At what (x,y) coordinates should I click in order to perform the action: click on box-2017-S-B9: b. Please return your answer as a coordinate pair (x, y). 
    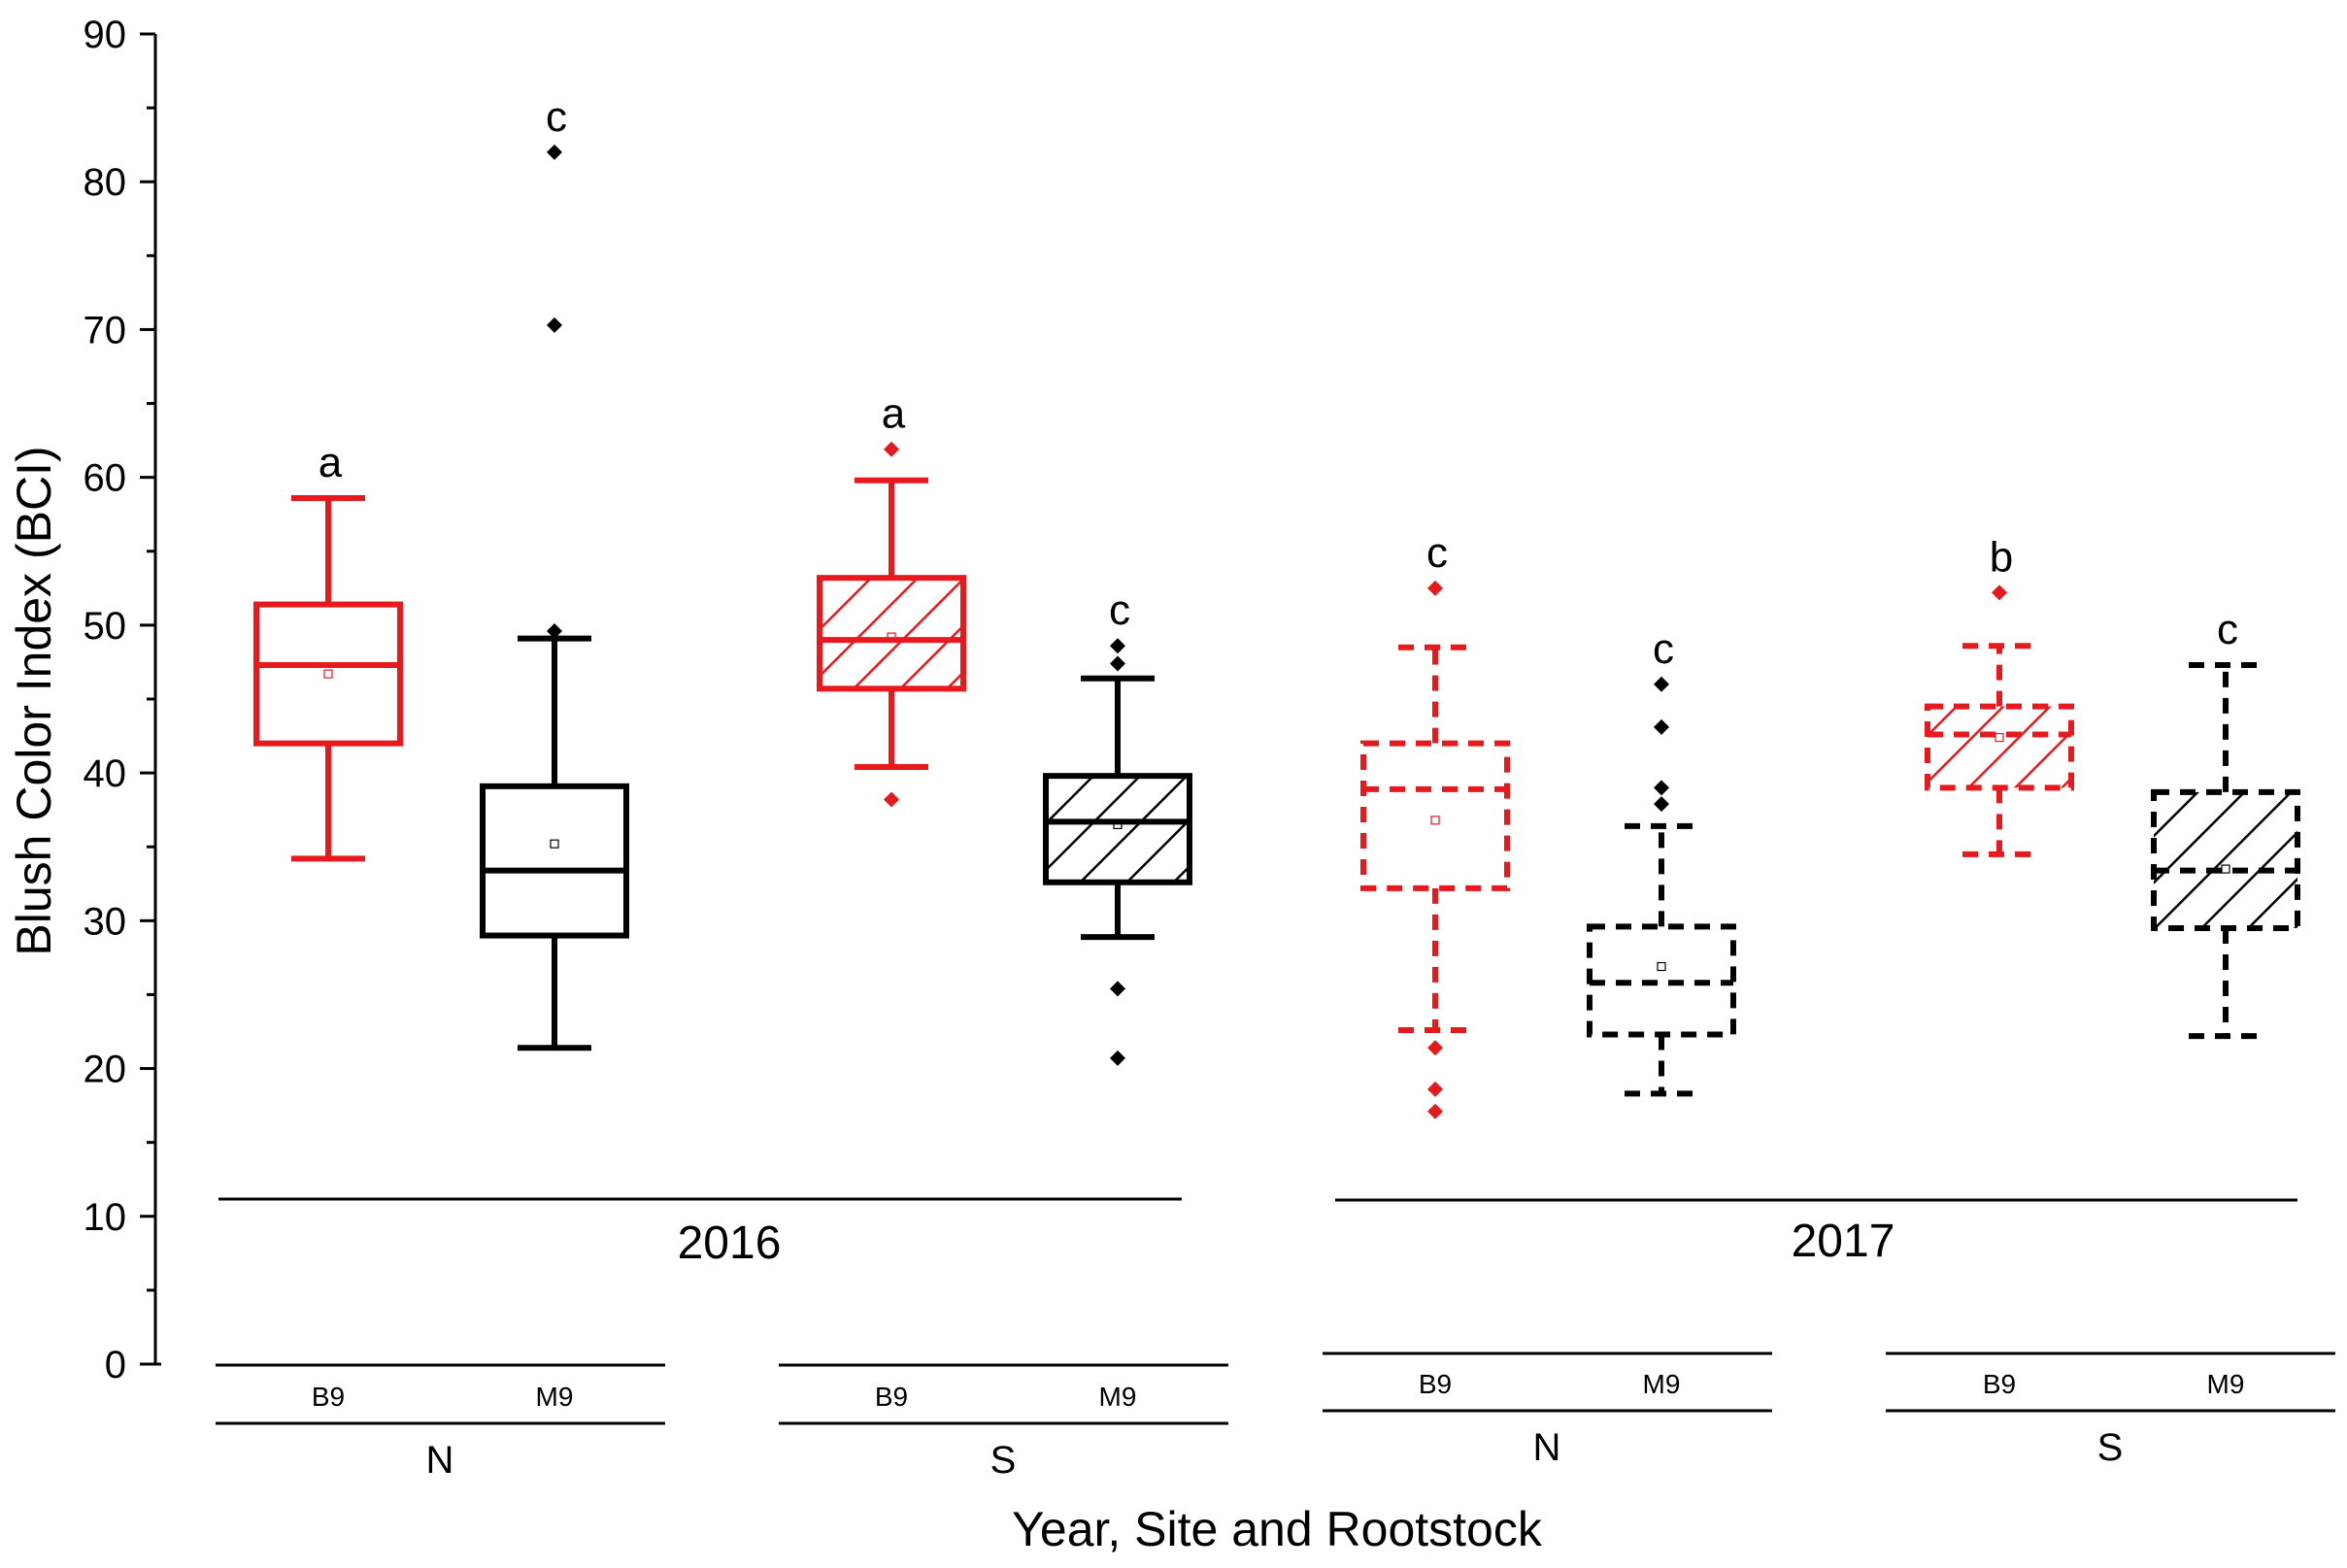
    Looking at the image, I should click on (2000, 695).